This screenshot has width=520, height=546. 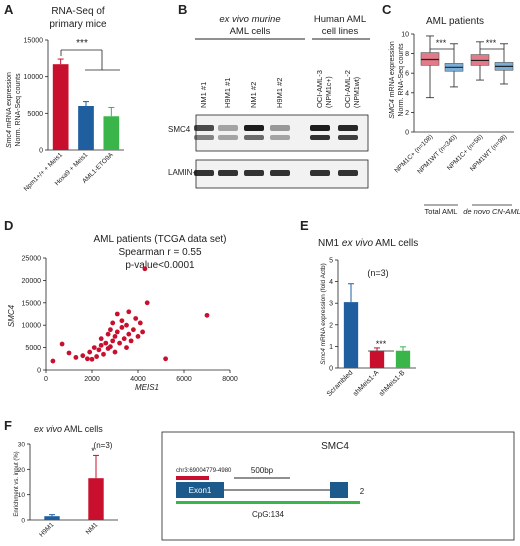 What do you see at coordinates (331, 325) in the screenshot?
I see `panel-e-ytick-label: 2` at bounding box center [331, 325].